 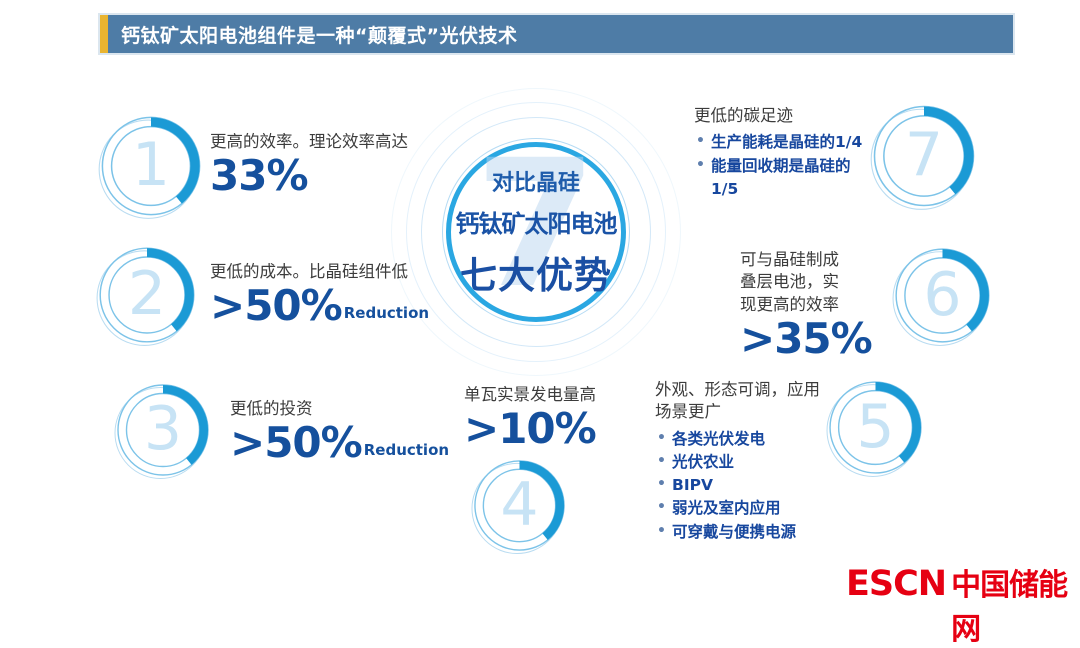 I want to click on advantage-value: >10%, so click(x=569, y=429).